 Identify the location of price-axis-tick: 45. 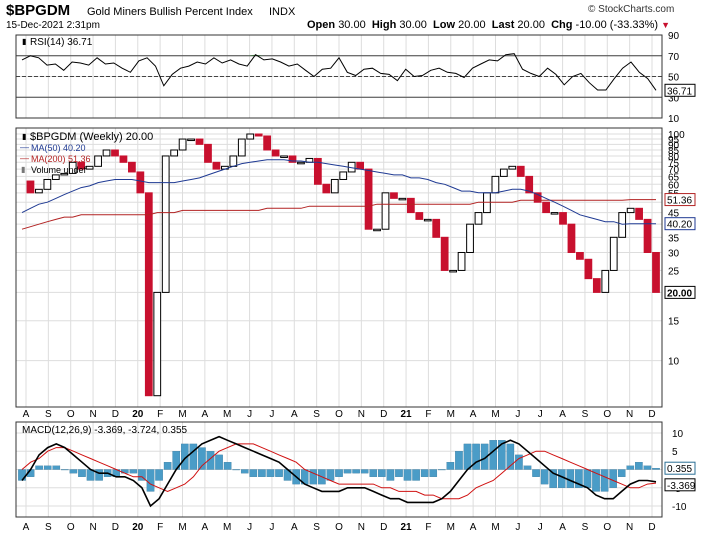
(674, 214).